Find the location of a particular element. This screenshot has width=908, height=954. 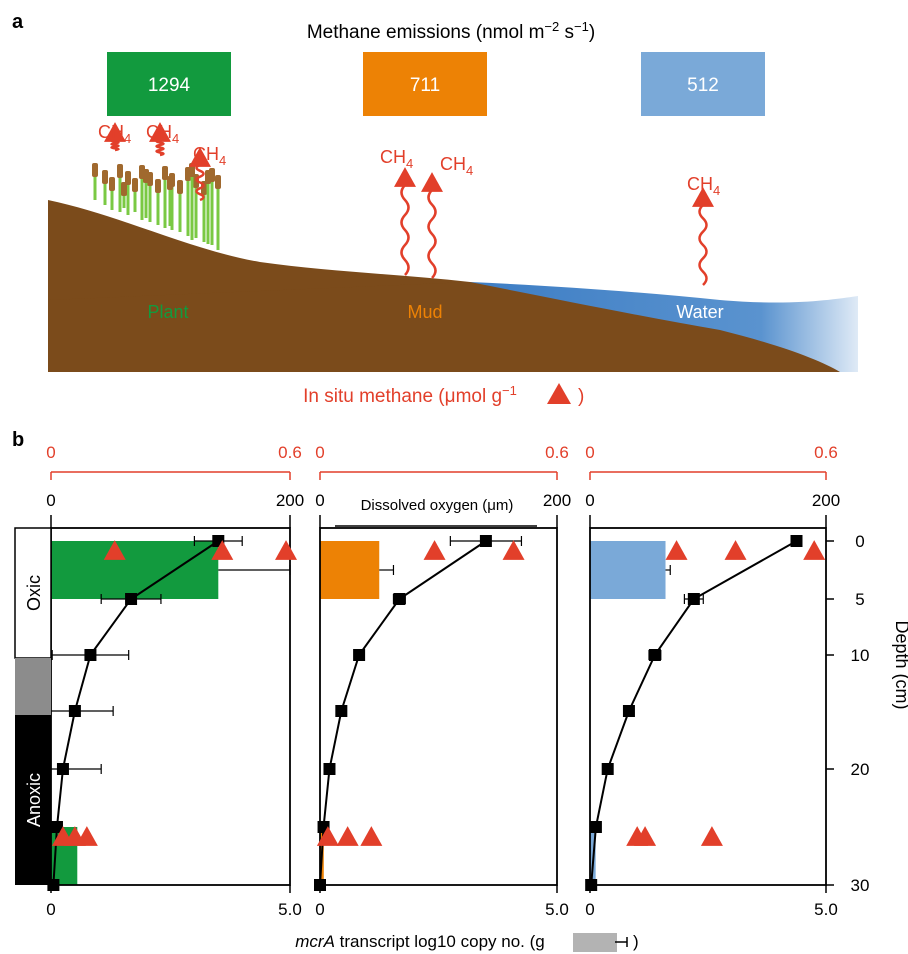

oxygen-axis-title: Dissolved oxygen (μm) is located at coordinates (437, 505).